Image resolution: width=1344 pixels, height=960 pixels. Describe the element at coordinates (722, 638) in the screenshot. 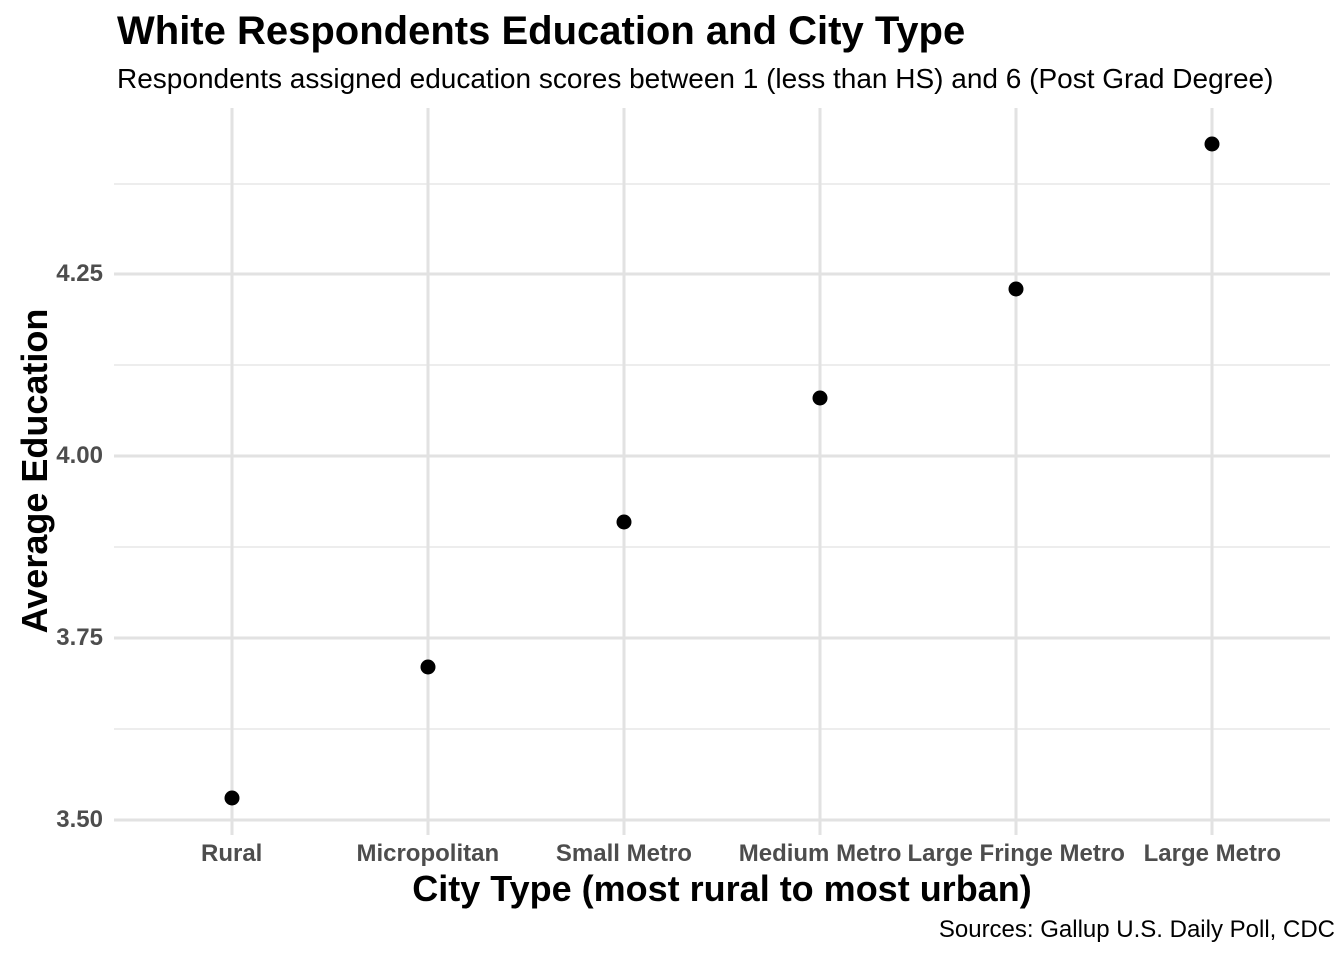

I see `major-gridline-y-3.75` at that location.